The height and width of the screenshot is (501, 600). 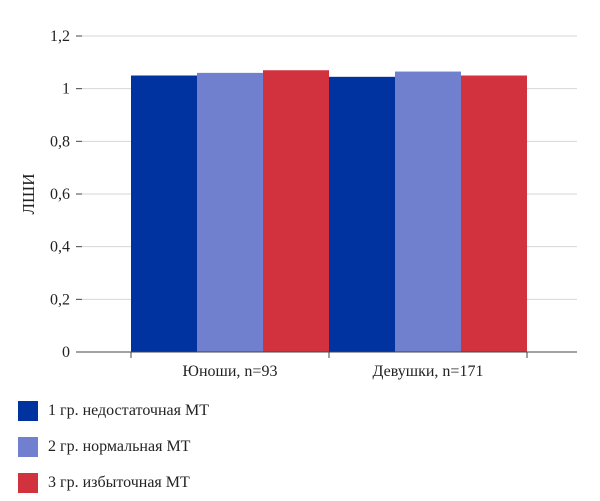 I want to click on y-axis-ticks: 0 0,2 0,4 0,6 0,8 1 1,2, so click(x=66, y=194).